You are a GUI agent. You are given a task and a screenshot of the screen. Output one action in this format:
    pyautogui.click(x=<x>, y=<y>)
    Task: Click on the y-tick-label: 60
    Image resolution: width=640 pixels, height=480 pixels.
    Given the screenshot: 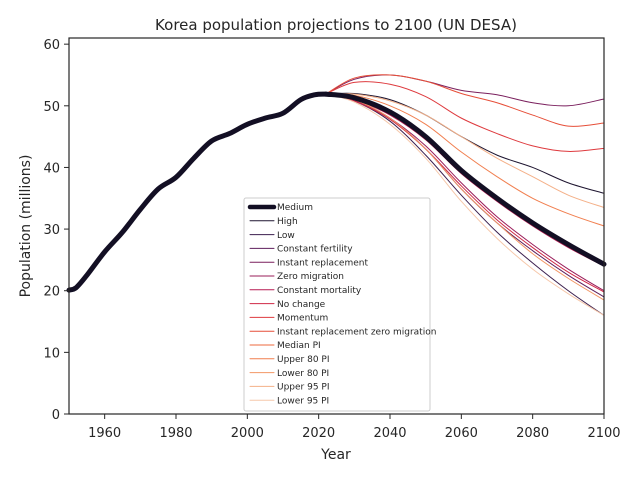 What is the action you would take?
    pyautogui.click(x=51, y=45)
    